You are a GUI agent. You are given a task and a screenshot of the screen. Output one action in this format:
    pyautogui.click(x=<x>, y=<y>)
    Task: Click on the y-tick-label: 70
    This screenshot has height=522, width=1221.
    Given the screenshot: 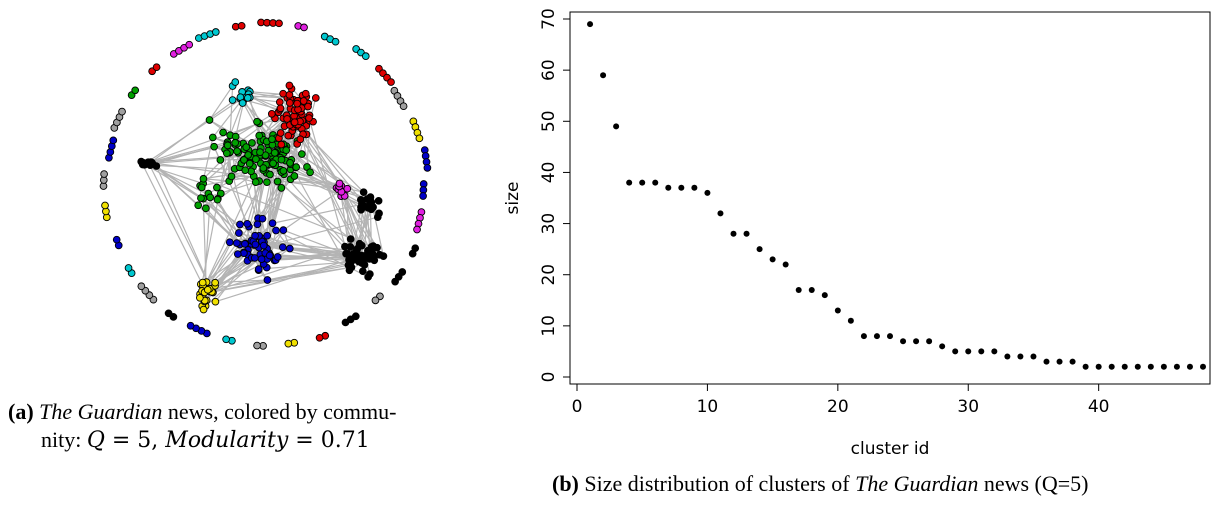 What is the action you would take?
    pyautogui.click(x=549, y=19)
    